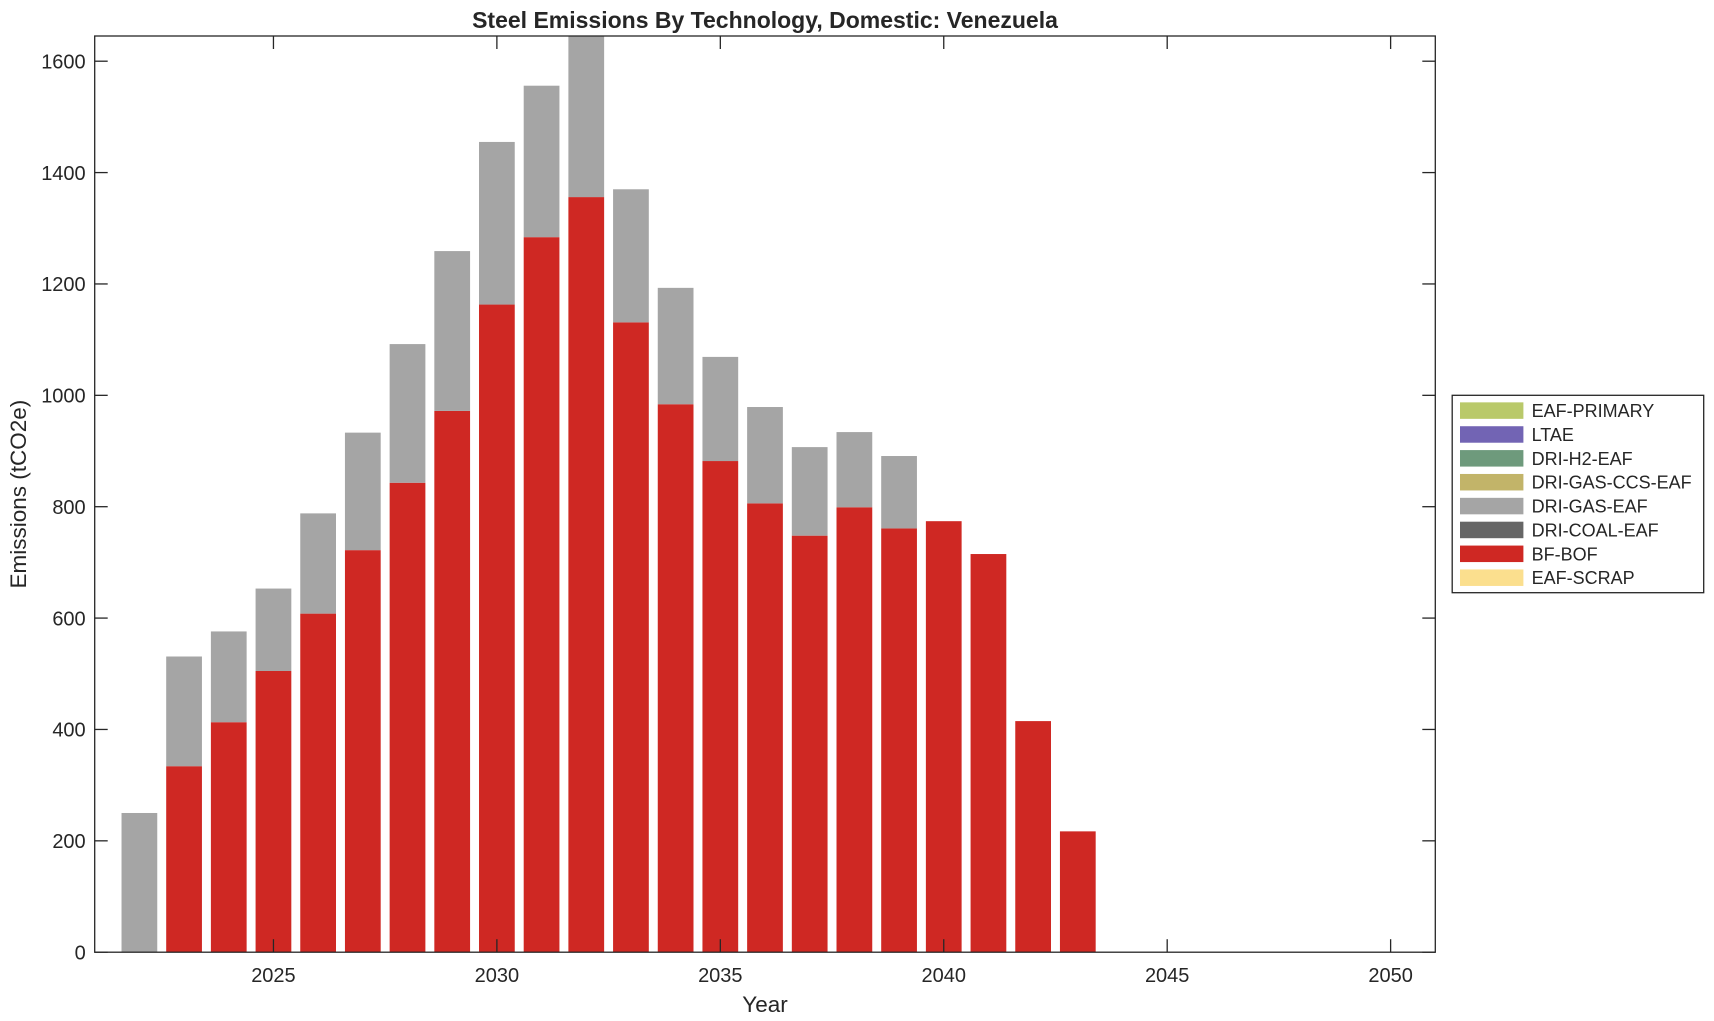 The height and width of the screenshot is (1021, 1714). I want to click on svg-text: DRI-GAS-EAF, so click(1590, 507).